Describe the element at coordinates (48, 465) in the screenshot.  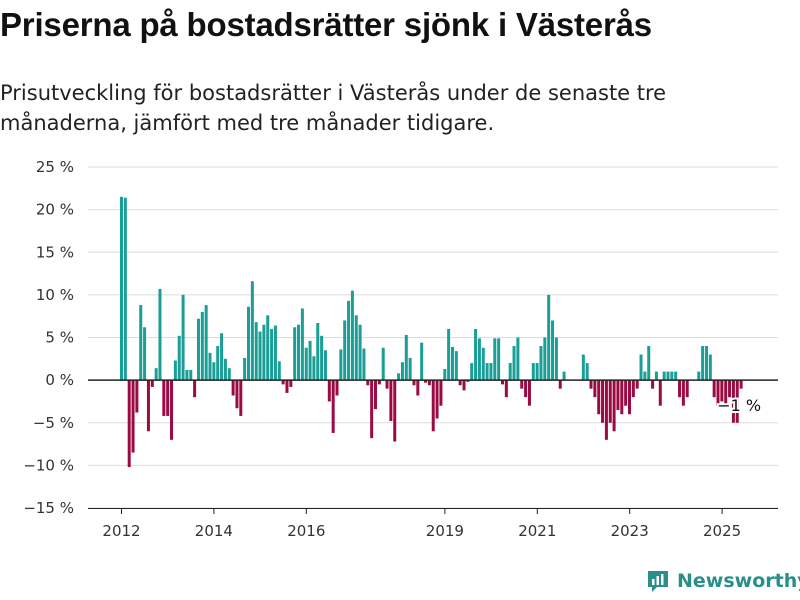
I see `y-tick-label: −10 %` at that location.